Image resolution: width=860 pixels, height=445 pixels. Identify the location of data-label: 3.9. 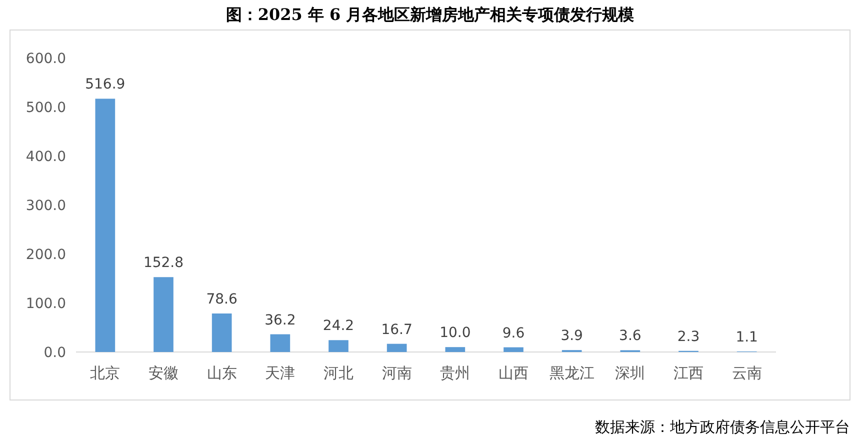
(571, 336).